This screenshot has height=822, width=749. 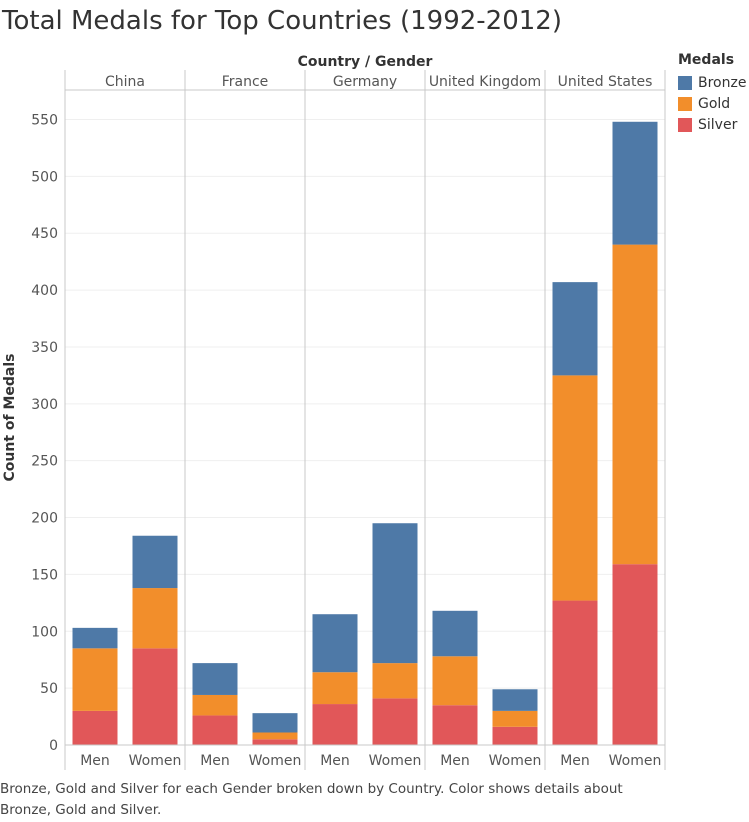 What do you see at coordinates (125, 82) in the screenshot?
I see `group-label: China` at bounding box center [125, 82].